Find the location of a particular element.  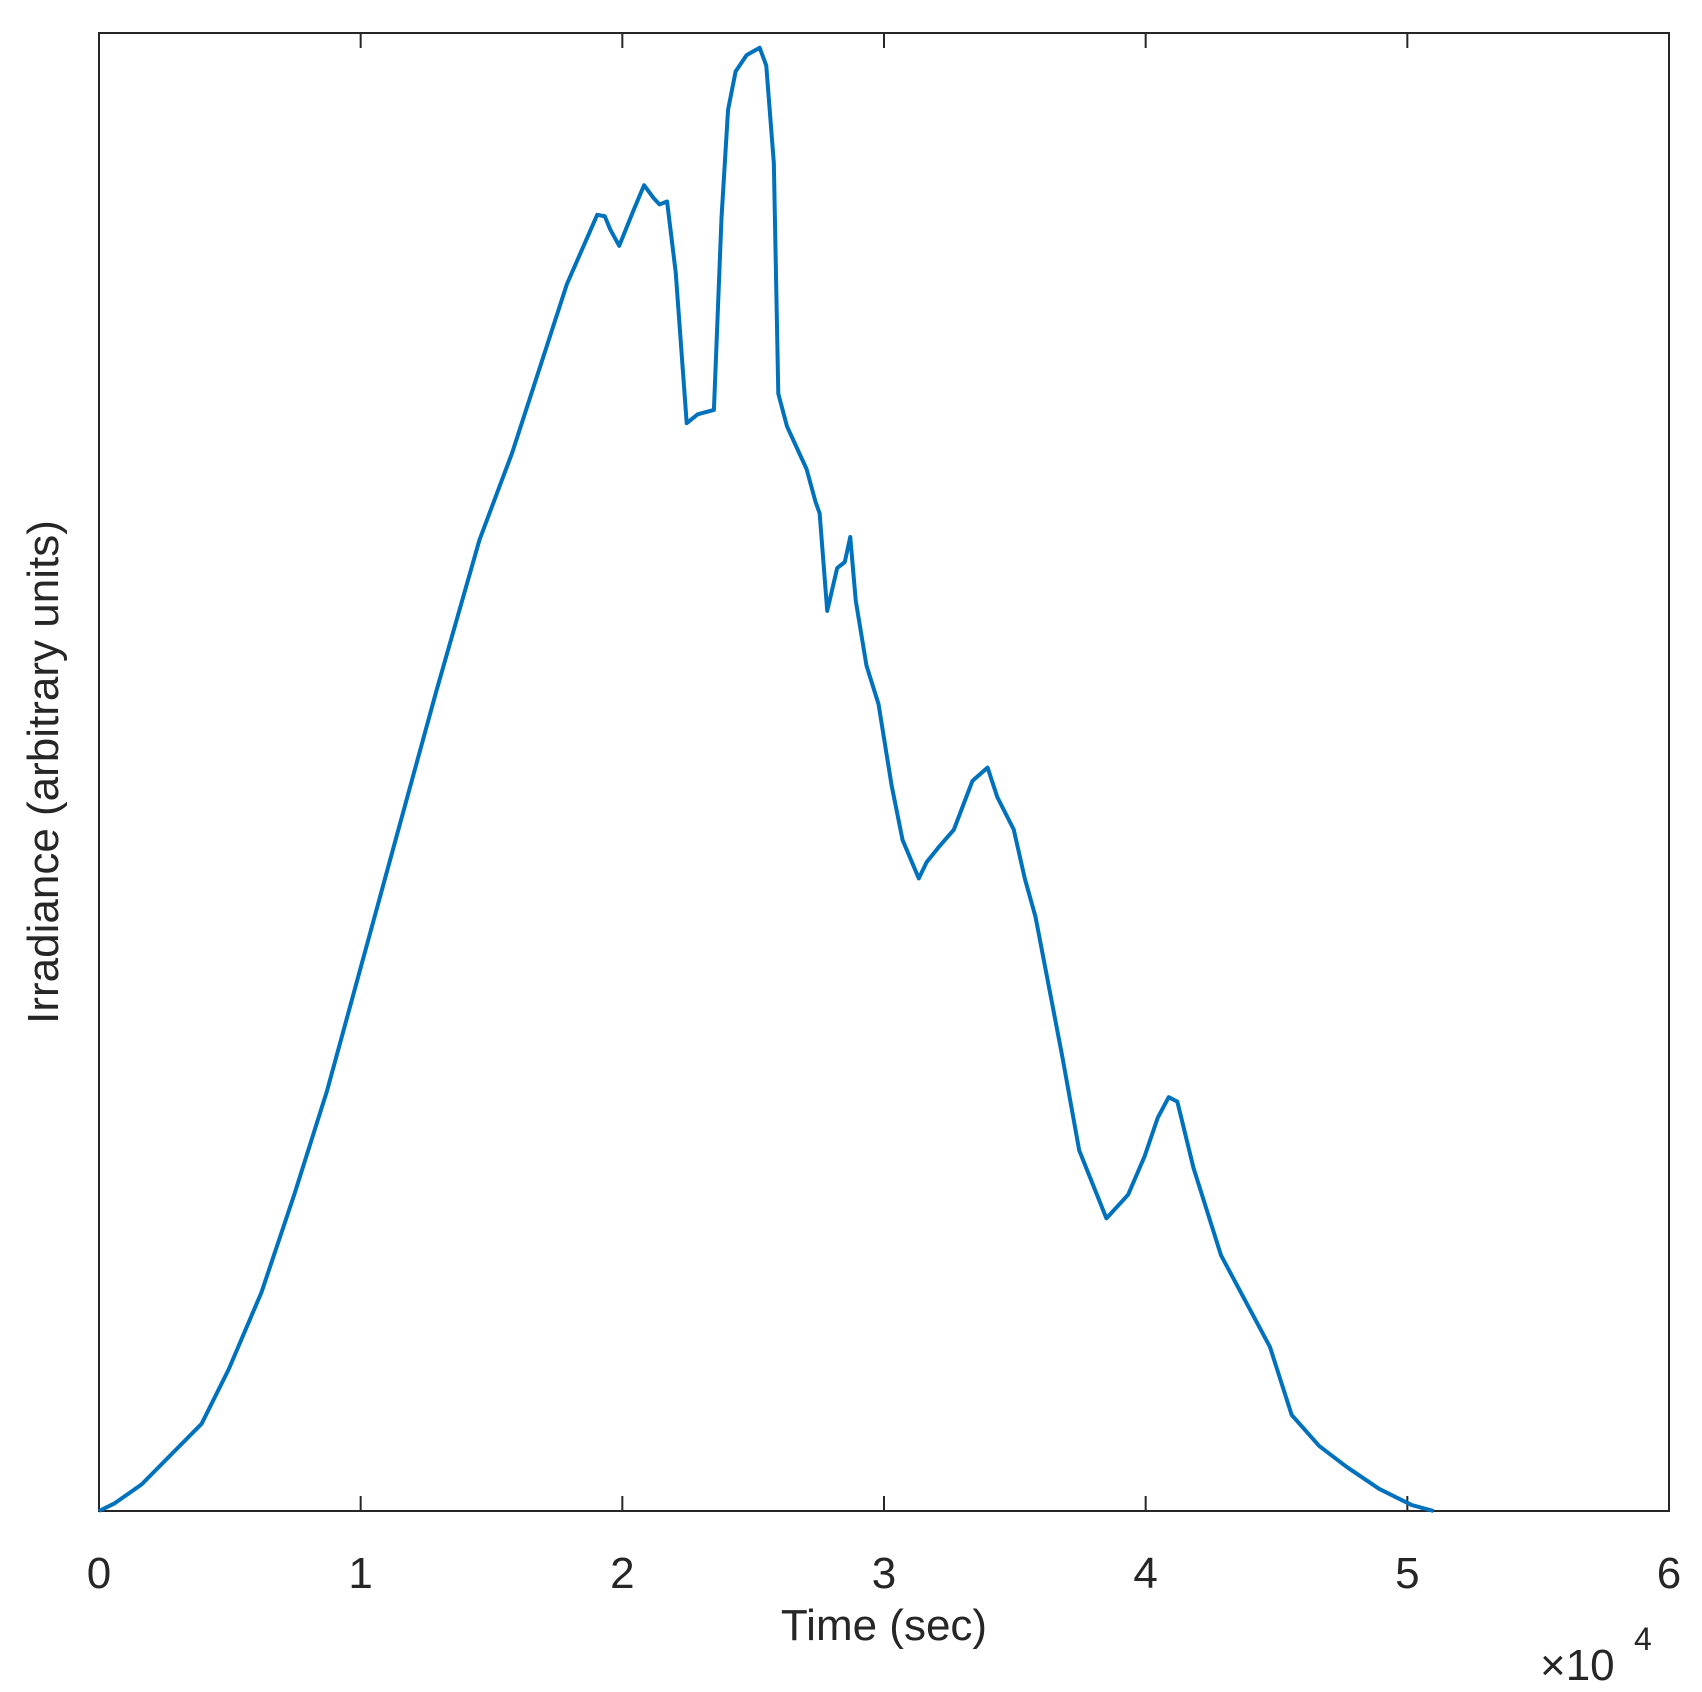

x-tick-label: 0 is located at coordinates (99, 1573).